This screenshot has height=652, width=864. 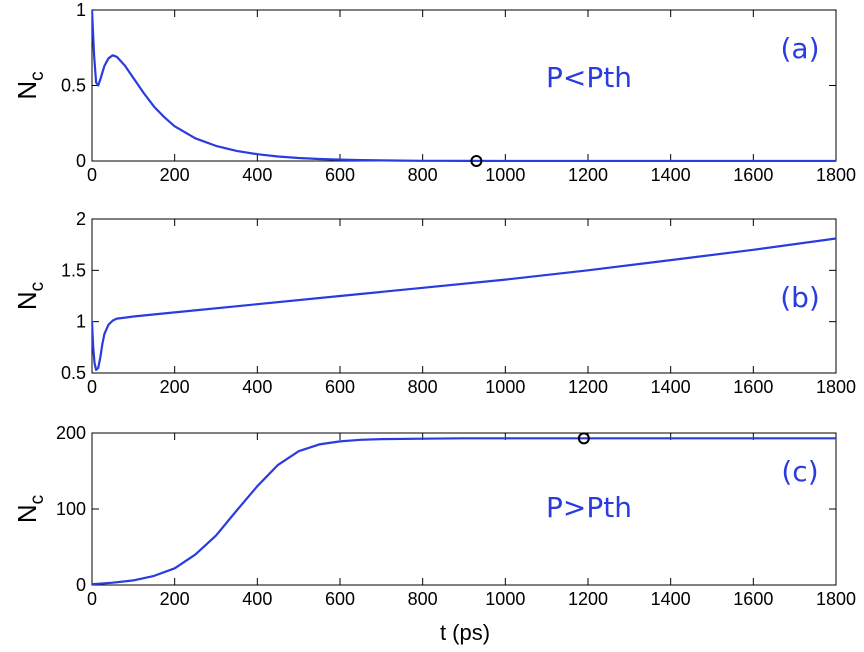 What do you see at coordinates (799, 471) in the screenshot?
I see `panel-label: (c)` at bounding box center [799, 471].